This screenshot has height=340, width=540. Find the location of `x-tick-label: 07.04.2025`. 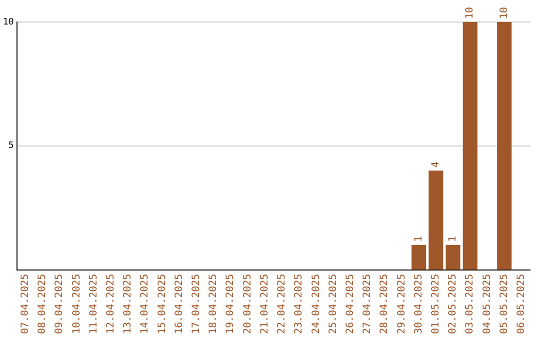

x-tick-label: 07.04.2025 is located at coordinates (25, 304).